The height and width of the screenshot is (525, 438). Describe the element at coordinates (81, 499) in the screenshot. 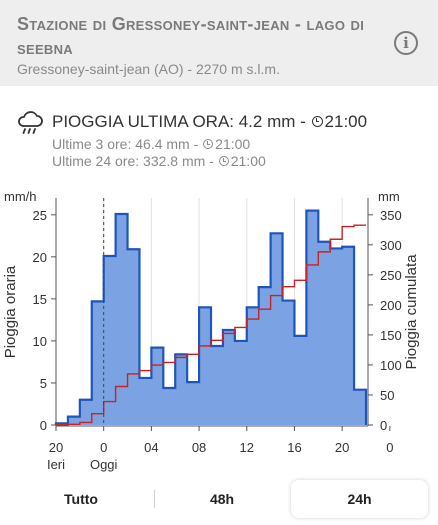

I see `tab-tutto: Tutto` at that location.